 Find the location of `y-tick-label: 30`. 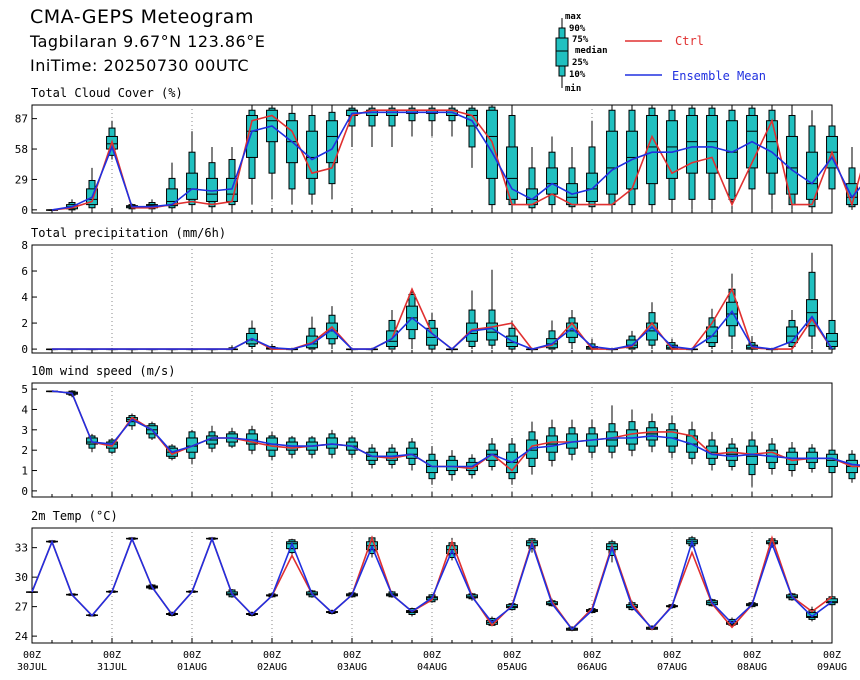

y-tick-label: 30 is located at coordinates (21, 577).